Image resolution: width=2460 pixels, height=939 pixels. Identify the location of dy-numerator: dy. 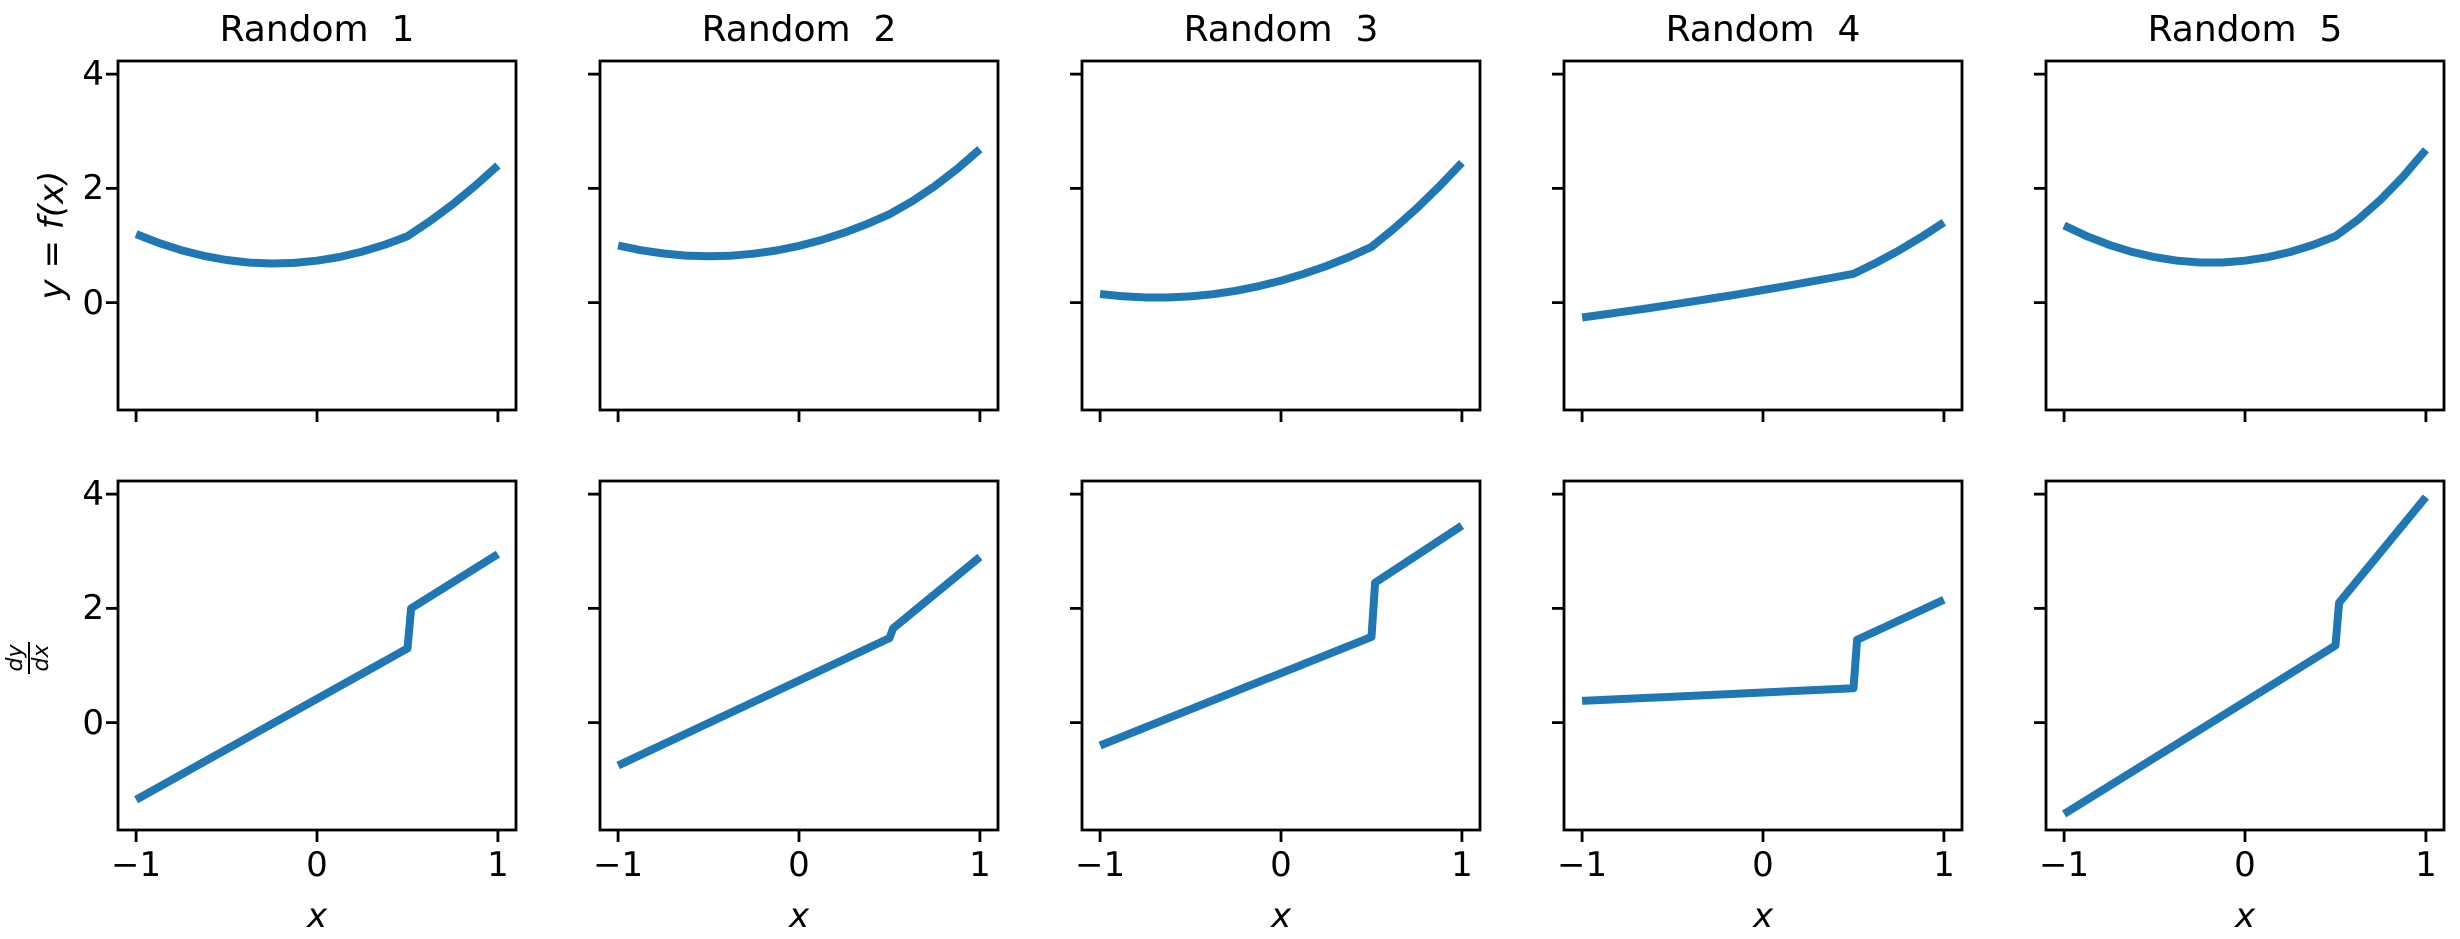
(16, 658).